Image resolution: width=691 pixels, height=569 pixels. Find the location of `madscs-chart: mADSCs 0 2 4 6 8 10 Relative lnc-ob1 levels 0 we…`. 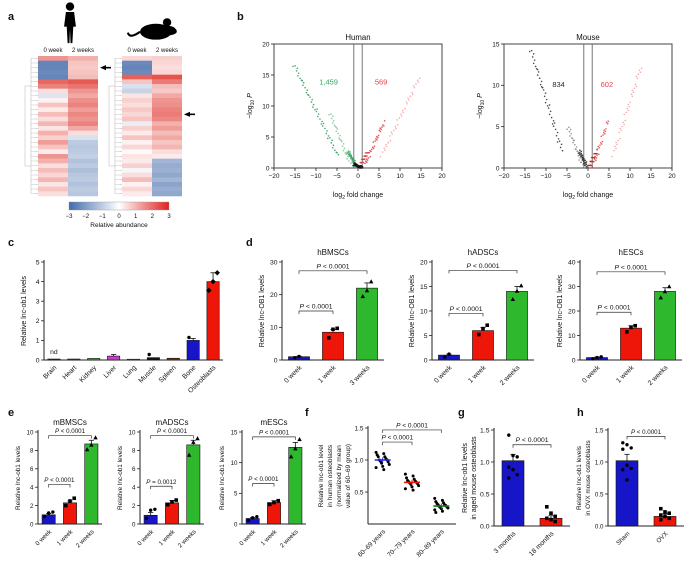

madscs-chart: mADSCs 0 2 4 6 8 10 Relative lnc-ob1 levels 0 we… is located at coordinates (162, 491).